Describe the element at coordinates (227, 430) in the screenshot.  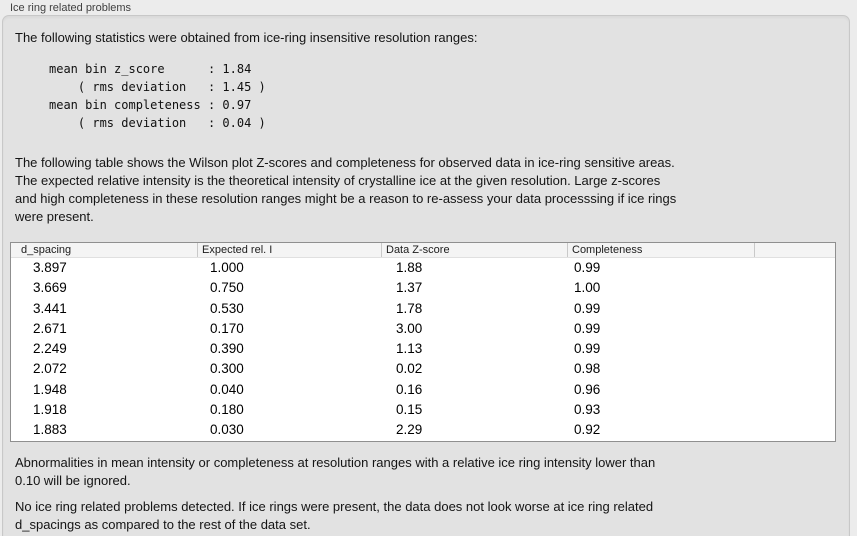
I see `table-cell: 0.030` at that location.